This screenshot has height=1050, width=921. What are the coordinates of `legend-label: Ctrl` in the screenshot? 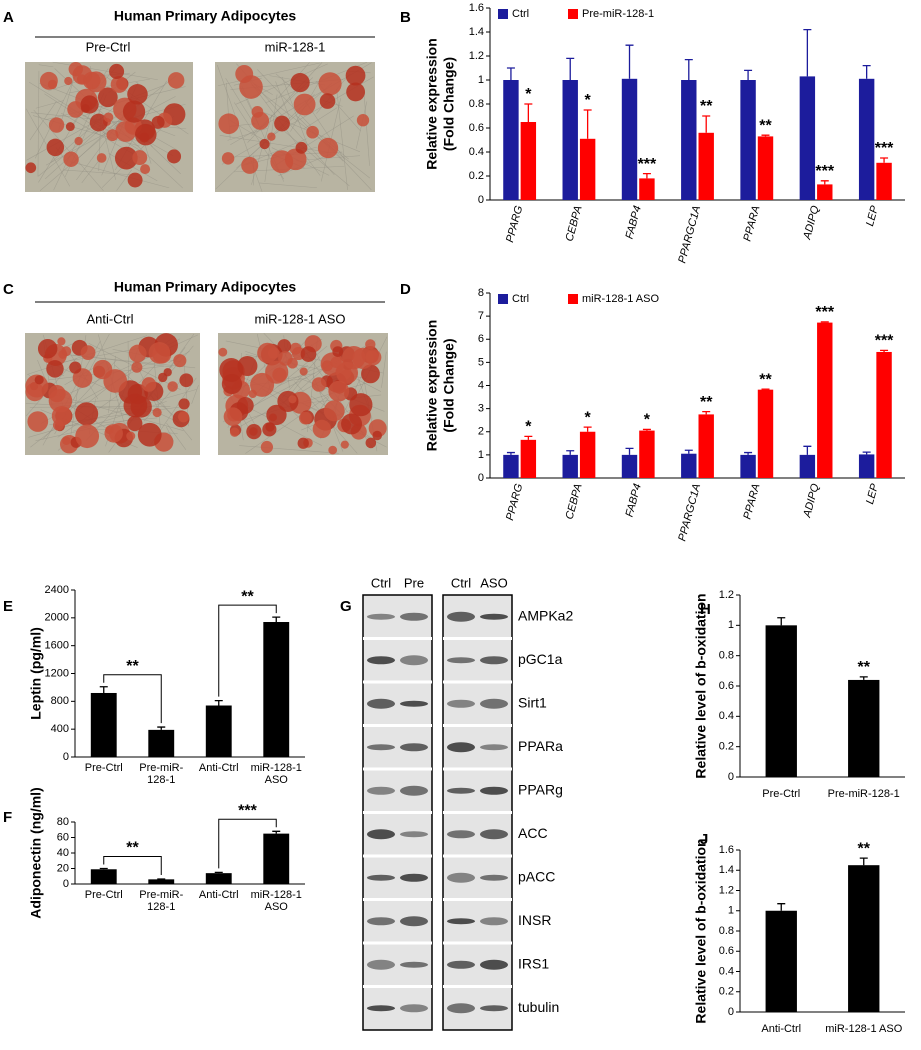 It's located at (520, 299).